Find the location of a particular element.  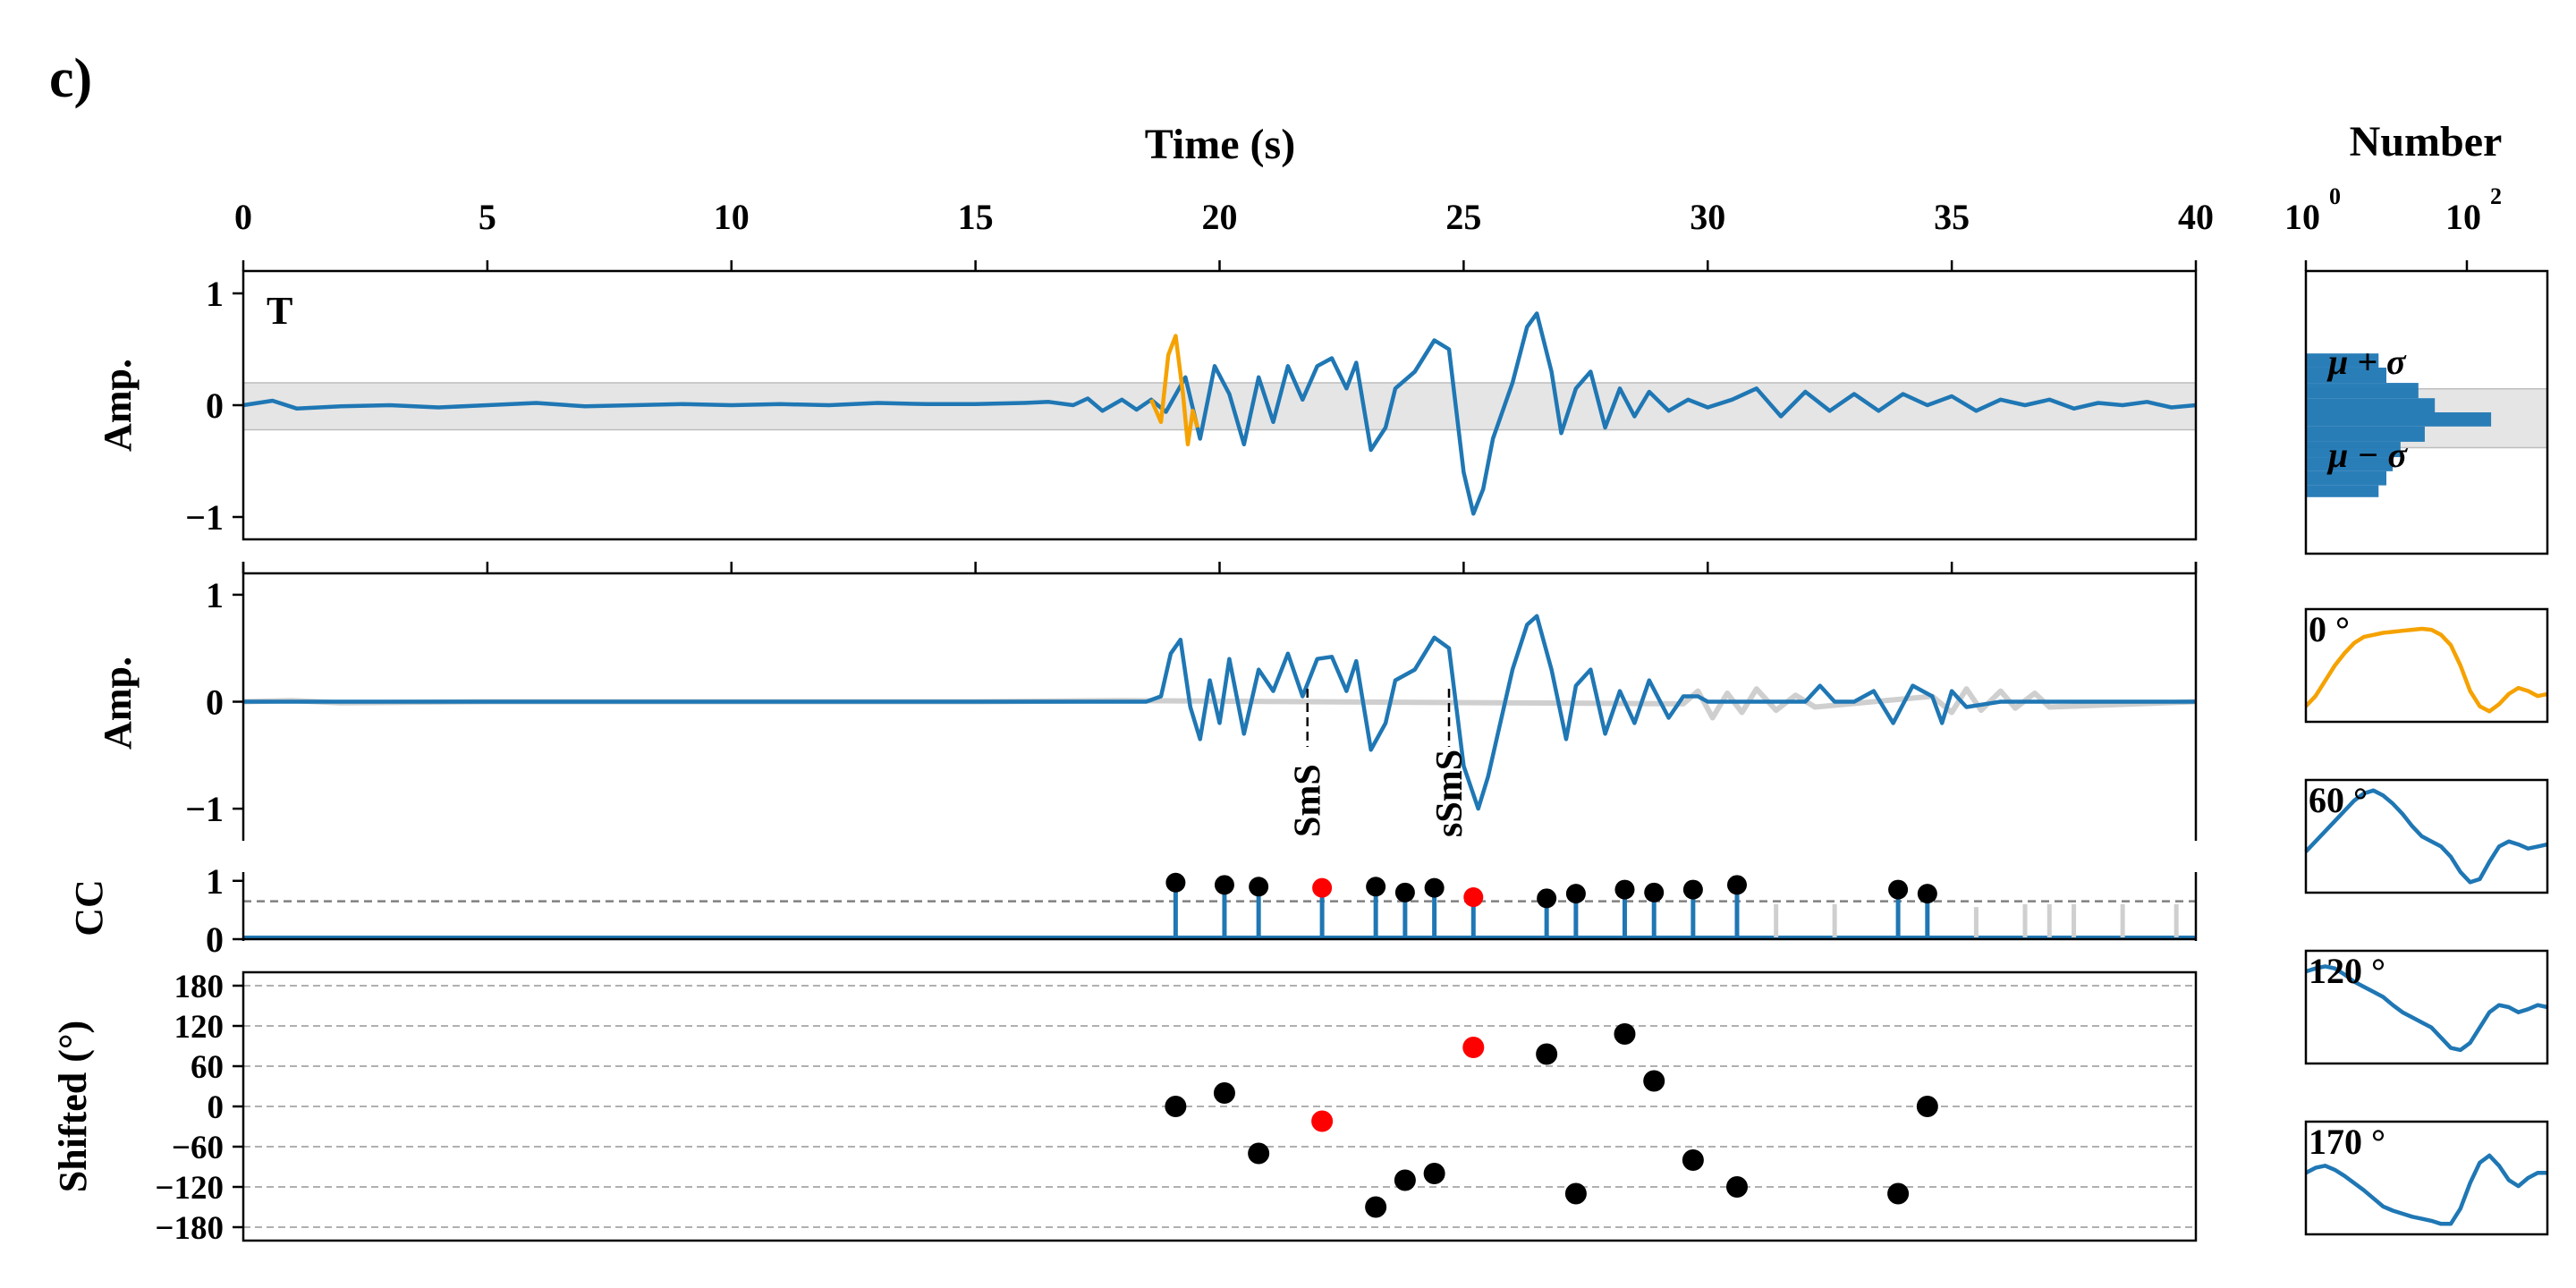

raw-ytick-label: 0 is located at coordinates (215, 406).